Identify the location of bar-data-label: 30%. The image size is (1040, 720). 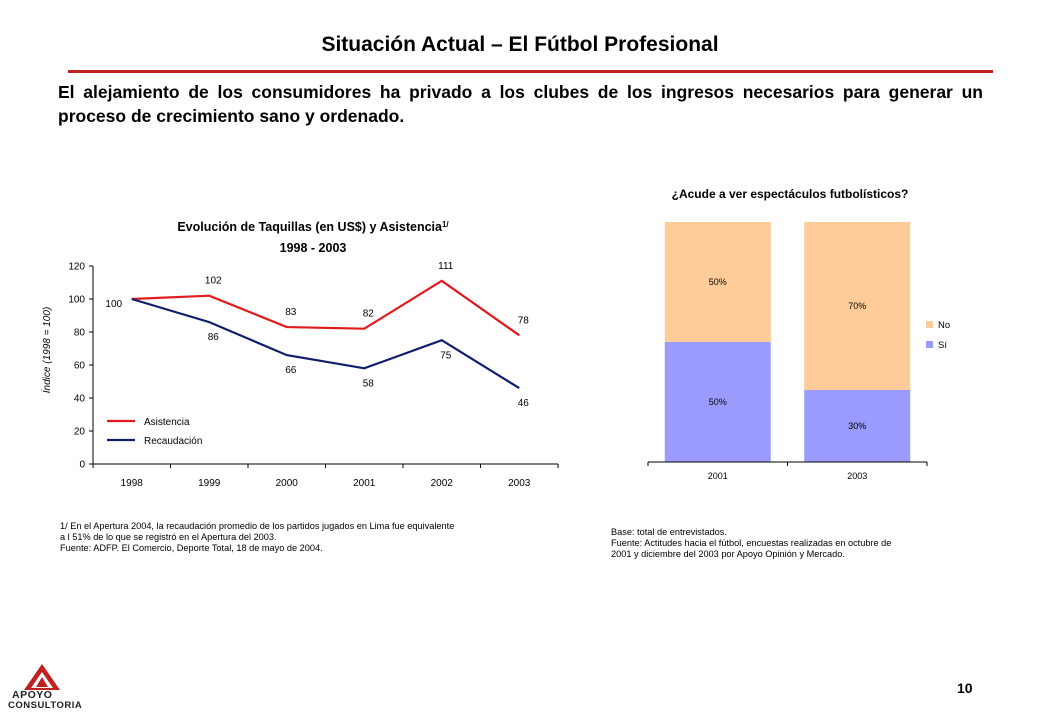
(857, 426).